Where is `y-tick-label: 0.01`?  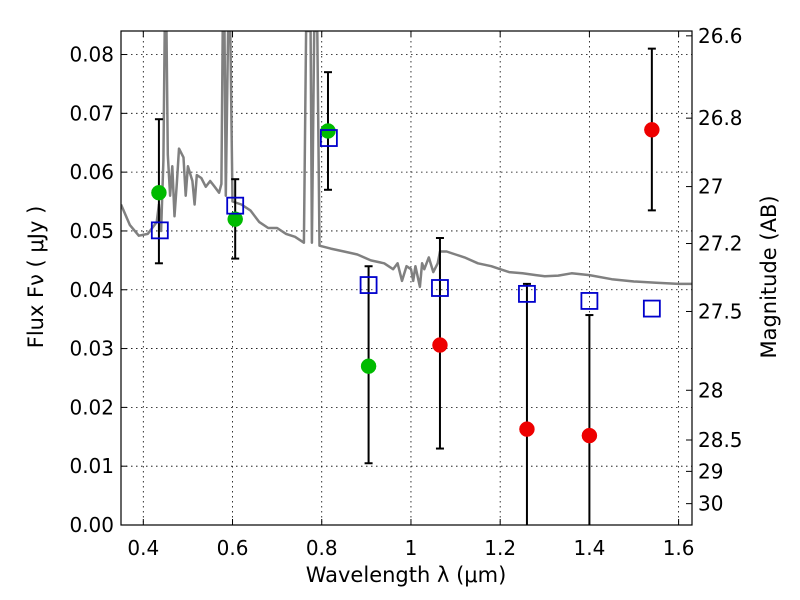
y-tick-label: 0.01 is located at coordinates (91, 466).